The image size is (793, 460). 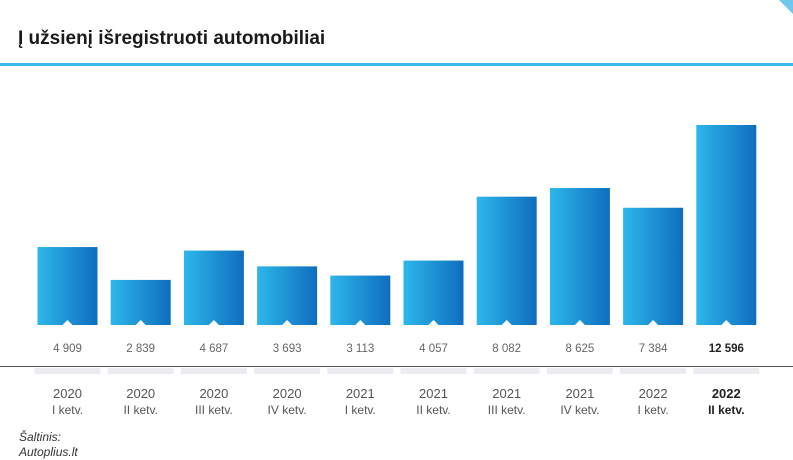 I want to click on source-note: Šaltinis: Autoplius.lt, so click(x=48, y=445).